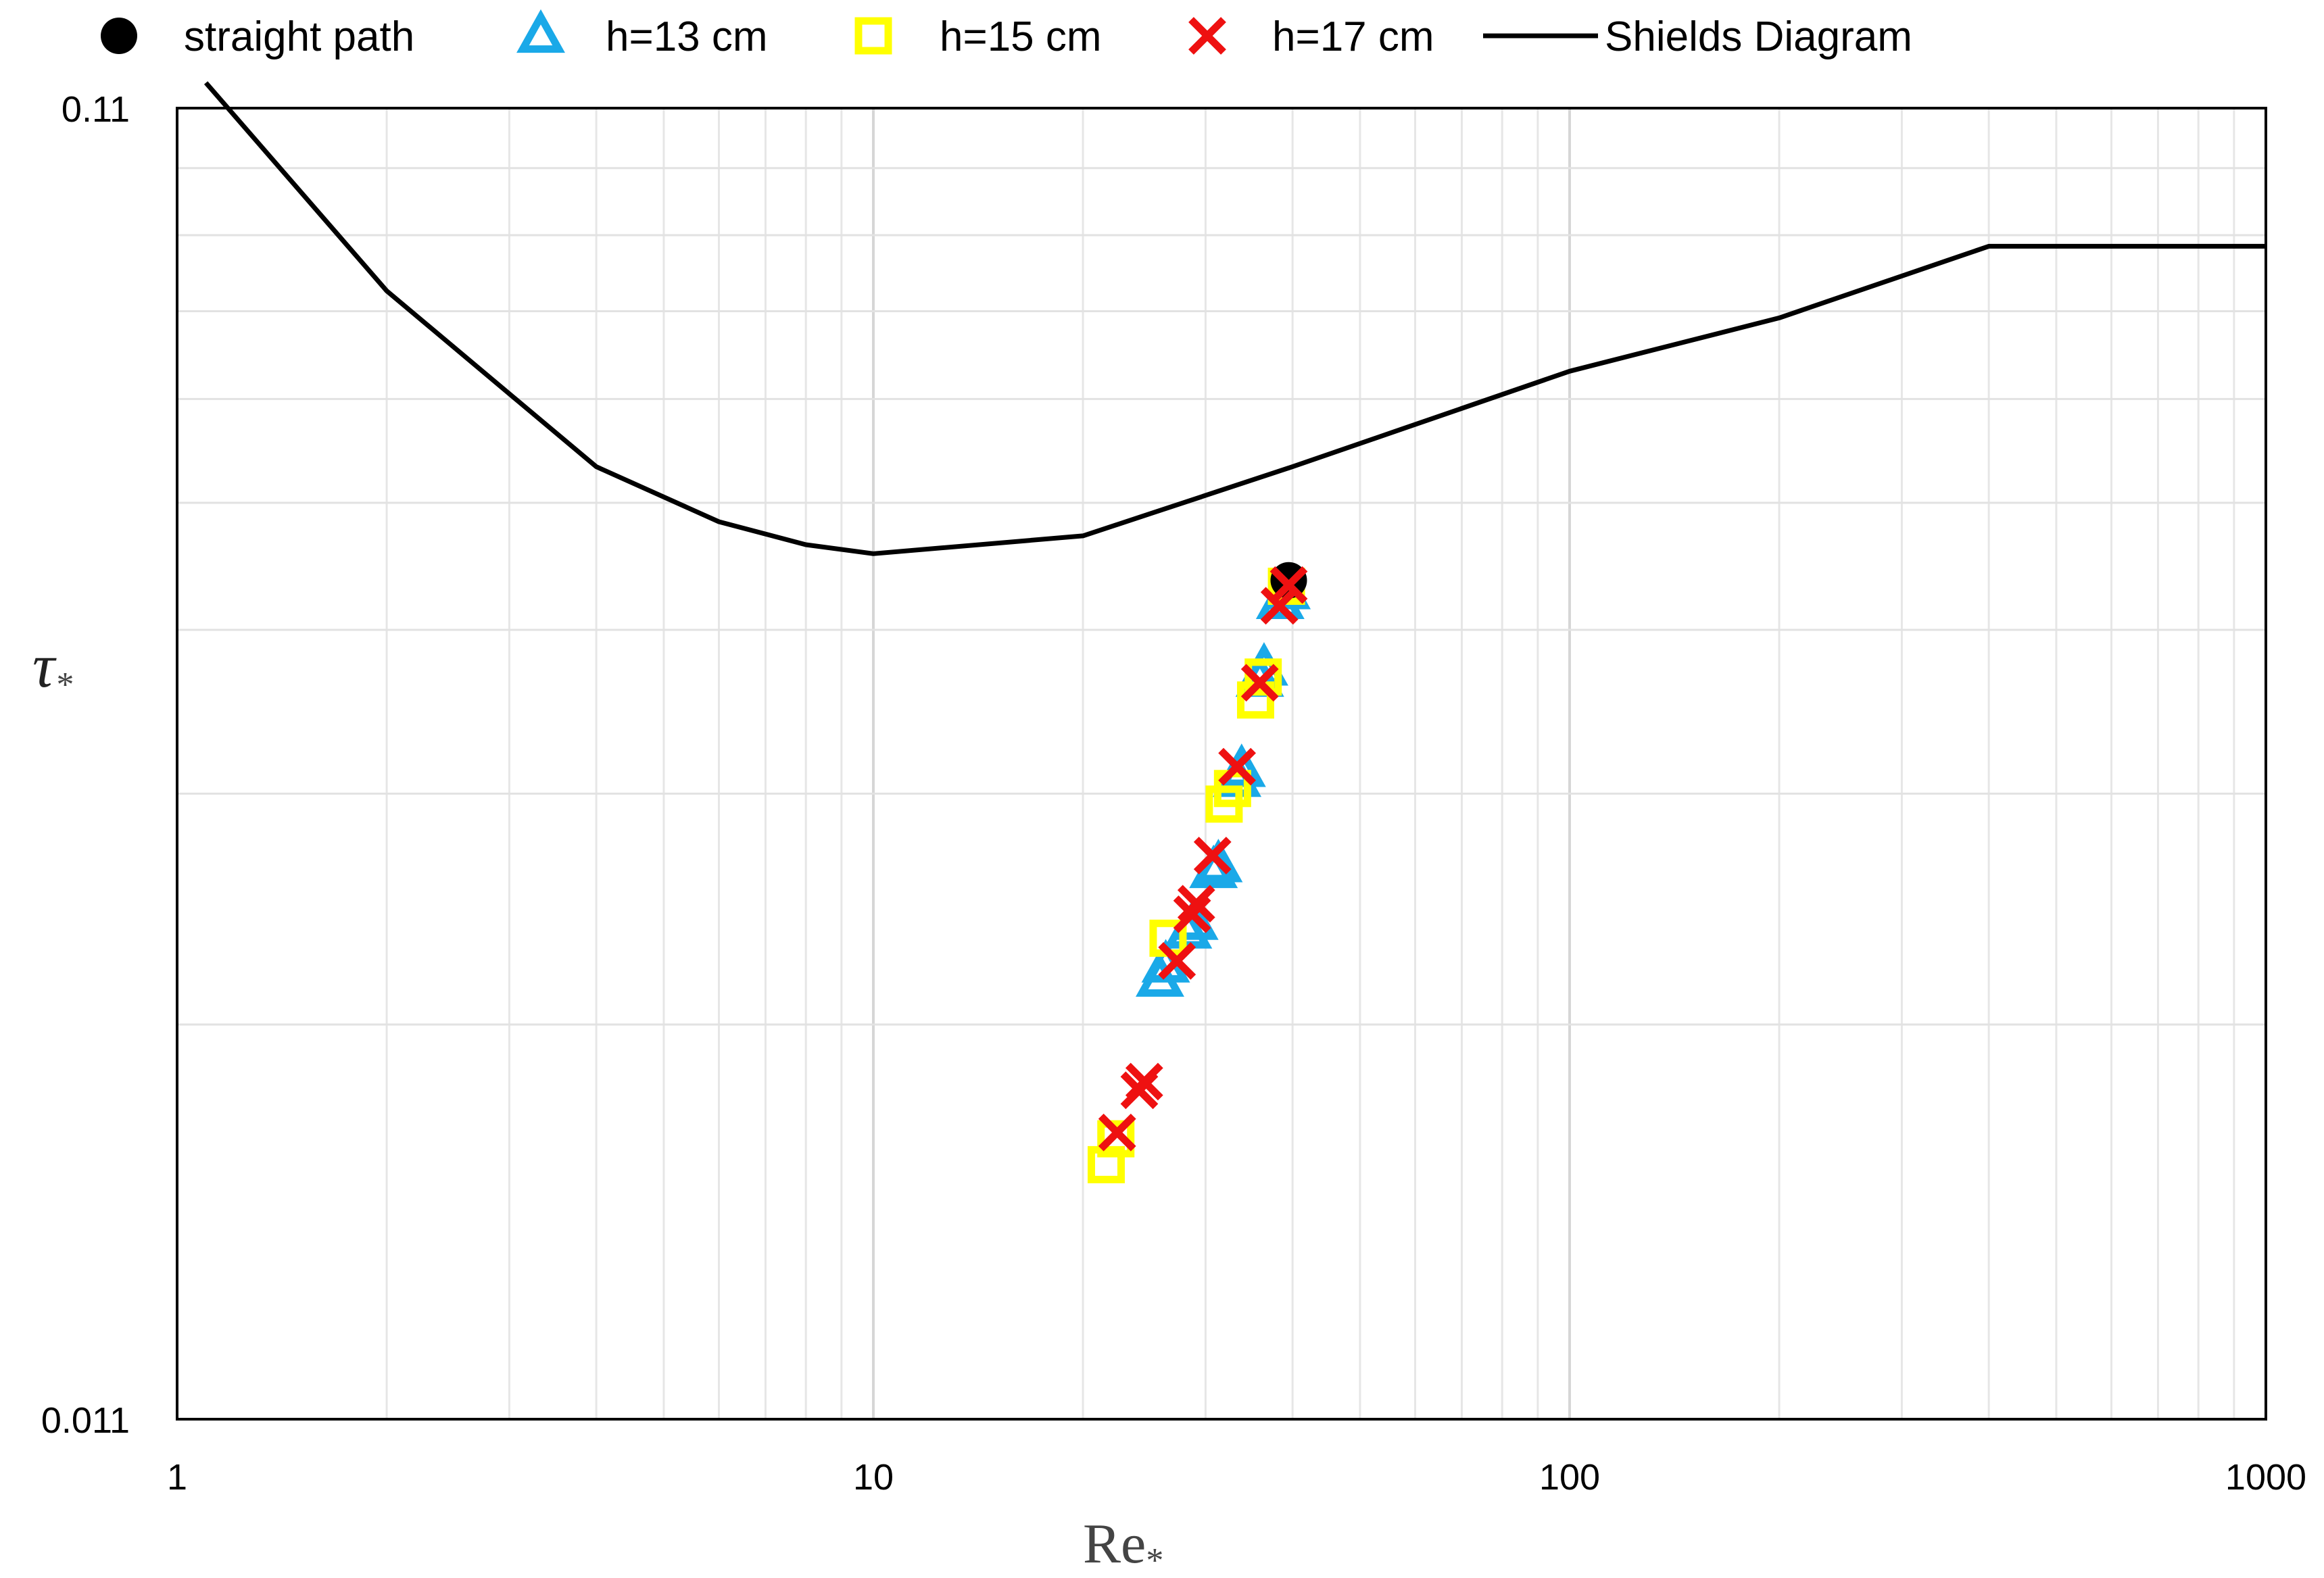 The image size is (2324, 1578). What do you see at coordinates (1236, 1477) in the screenshot?
I see `x-tick-labels: 1 10 100 1000` at bounding box center [1236, 1477].